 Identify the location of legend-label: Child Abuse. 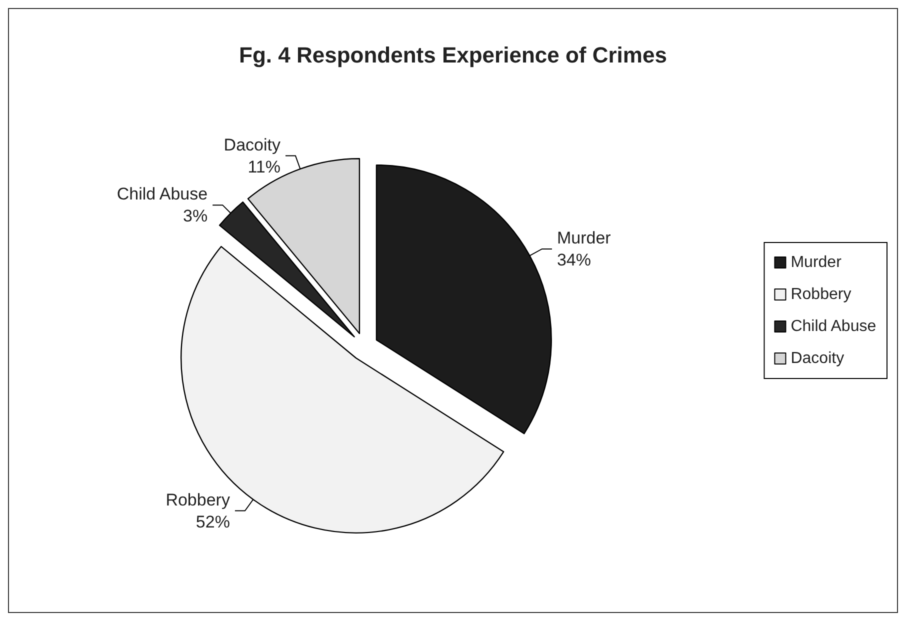
(833, 326).